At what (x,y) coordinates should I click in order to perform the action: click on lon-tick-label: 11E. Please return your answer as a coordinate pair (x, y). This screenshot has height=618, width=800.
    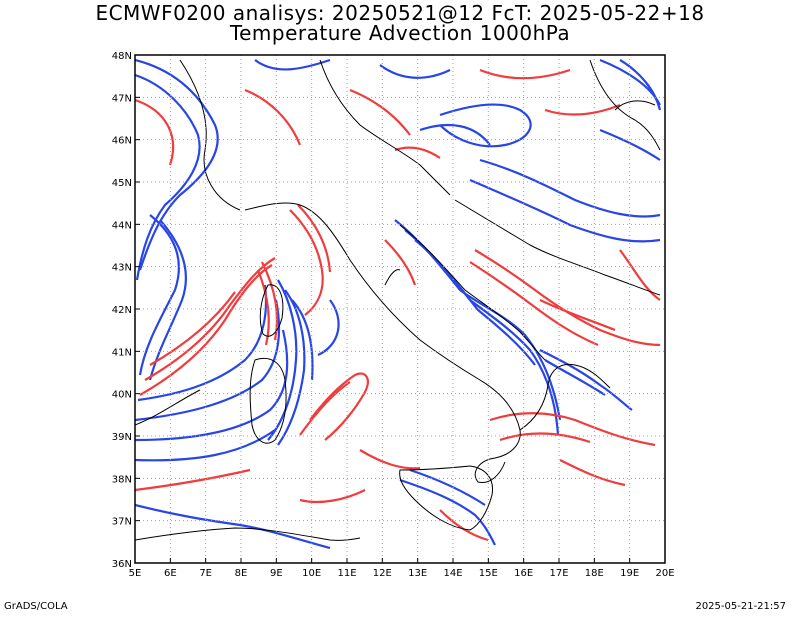
    Looking at the image, I should click on (346, 573).